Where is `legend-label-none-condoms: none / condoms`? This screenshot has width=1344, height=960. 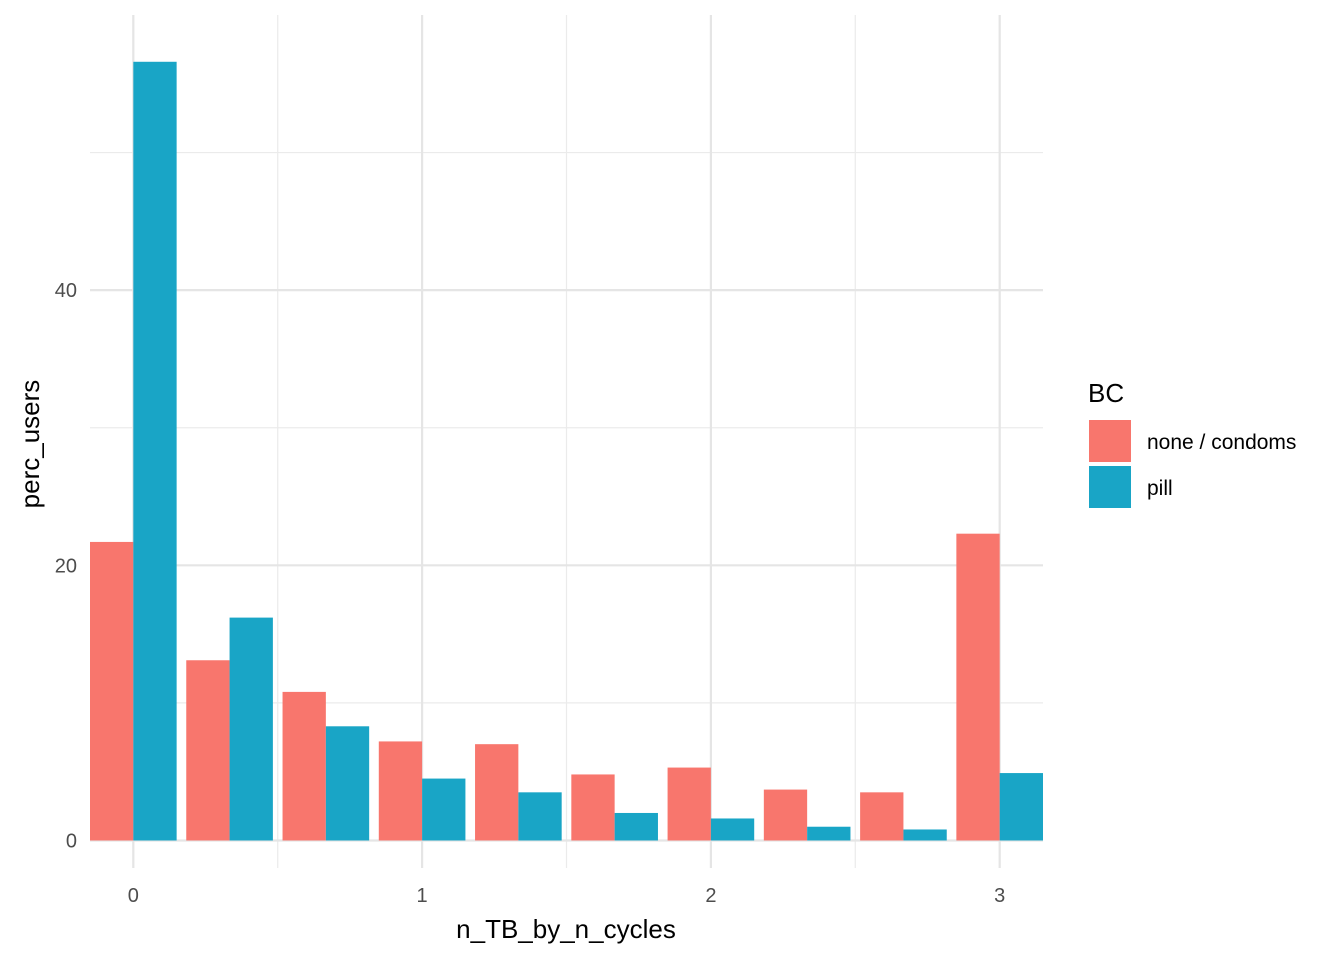
legend-label-none-condoms: none / condoms is located at coordinates (1221, 442).